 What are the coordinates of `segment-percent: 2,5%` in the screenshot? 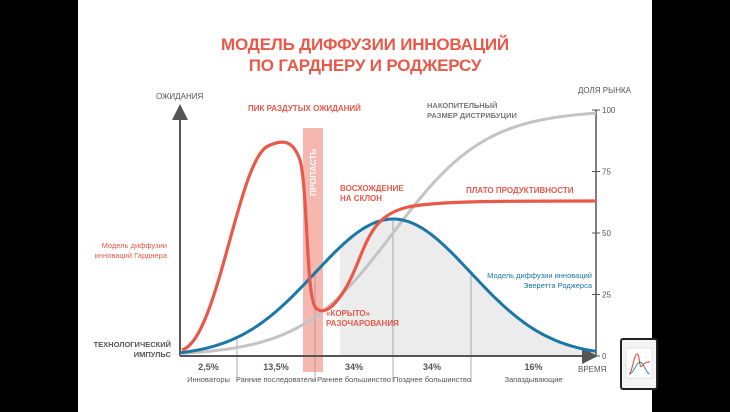 It's located at (208, 367).